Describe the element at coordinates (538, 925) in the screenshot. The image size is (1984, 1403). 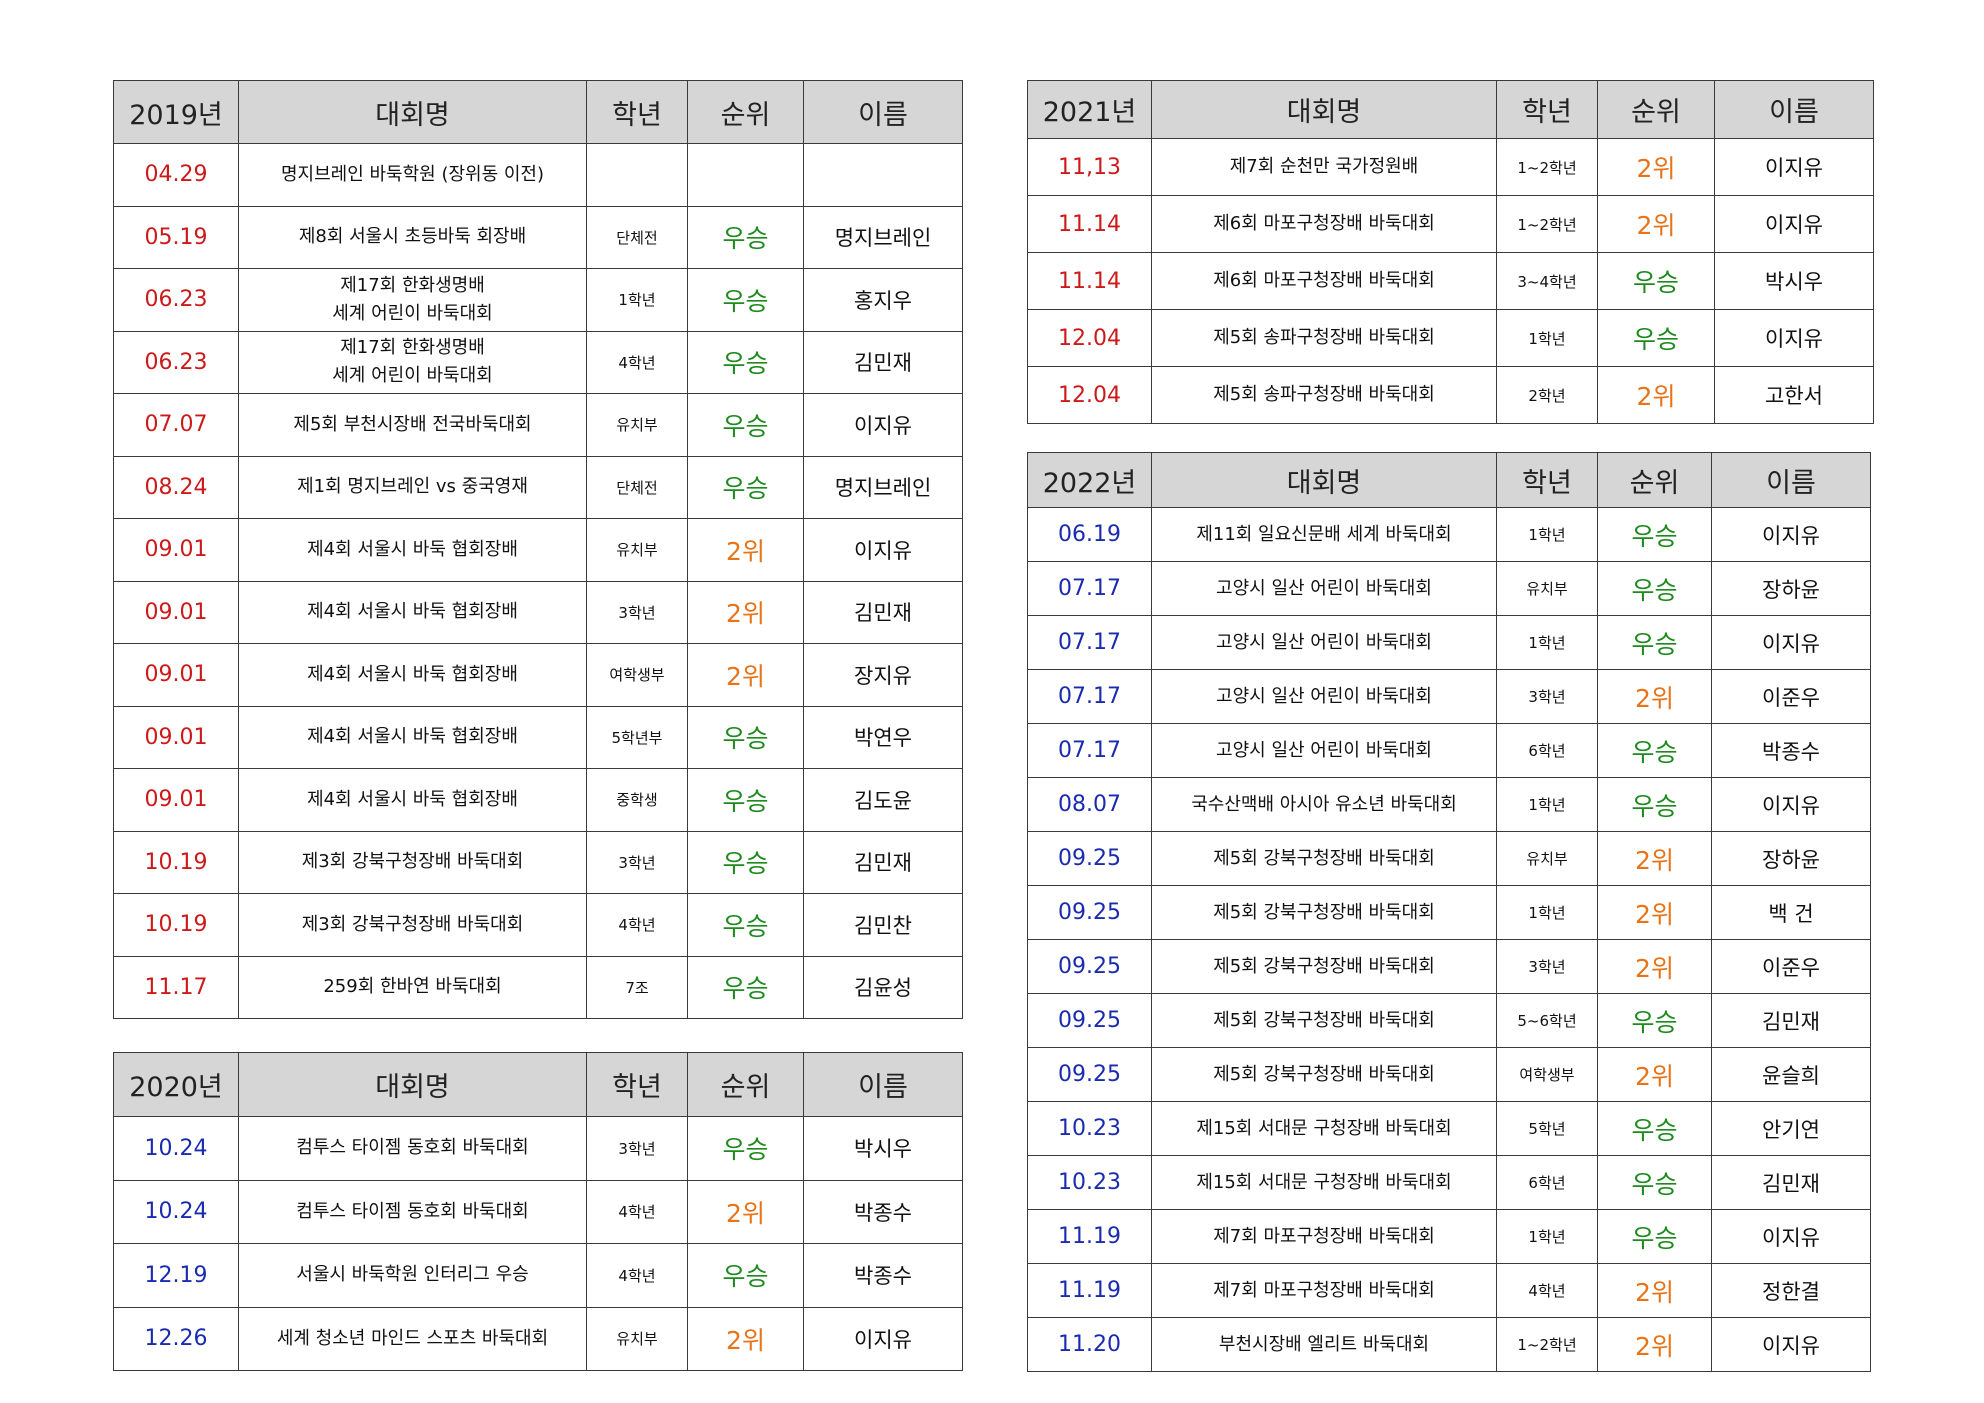
I see `table-row: 10.19 제3회 강북구청장배 바둑대회 4학년 우승 김민찬` at that location.